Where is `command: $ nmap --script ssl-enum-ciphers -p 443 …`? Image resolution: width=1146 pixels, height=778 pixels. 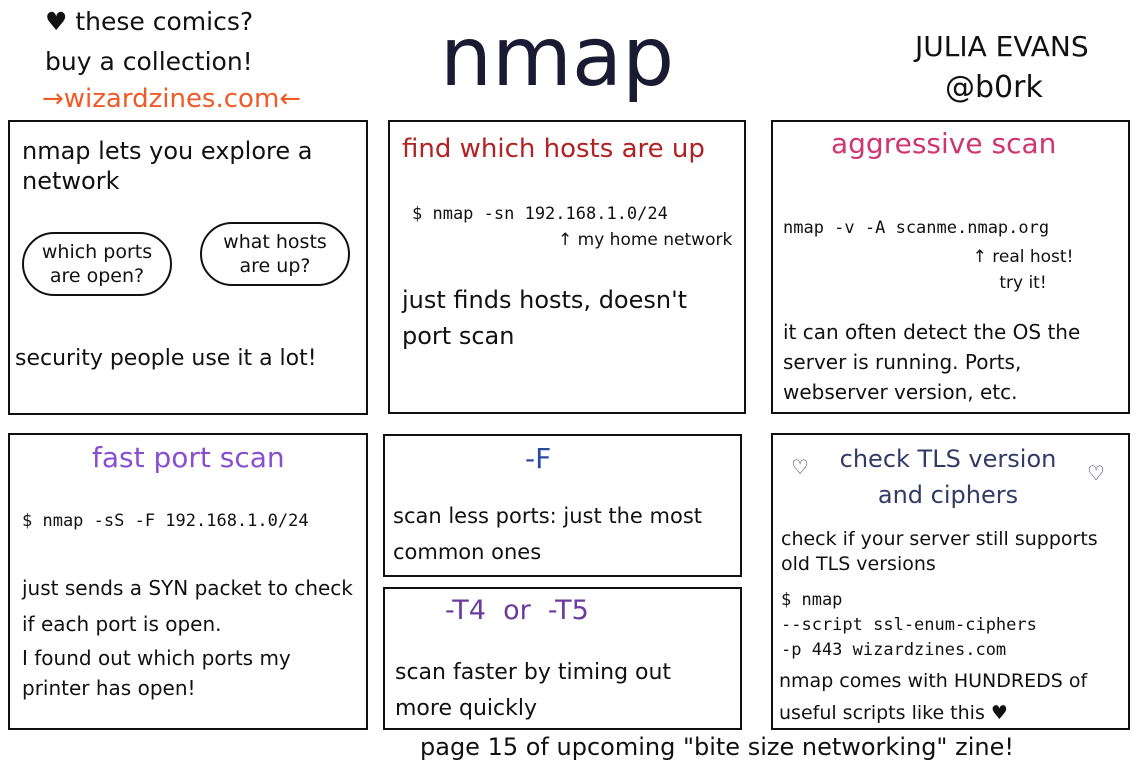 command: $ nmap --script ssl-enum-ciphers -p 443 … is located at coordinates (909, 625).